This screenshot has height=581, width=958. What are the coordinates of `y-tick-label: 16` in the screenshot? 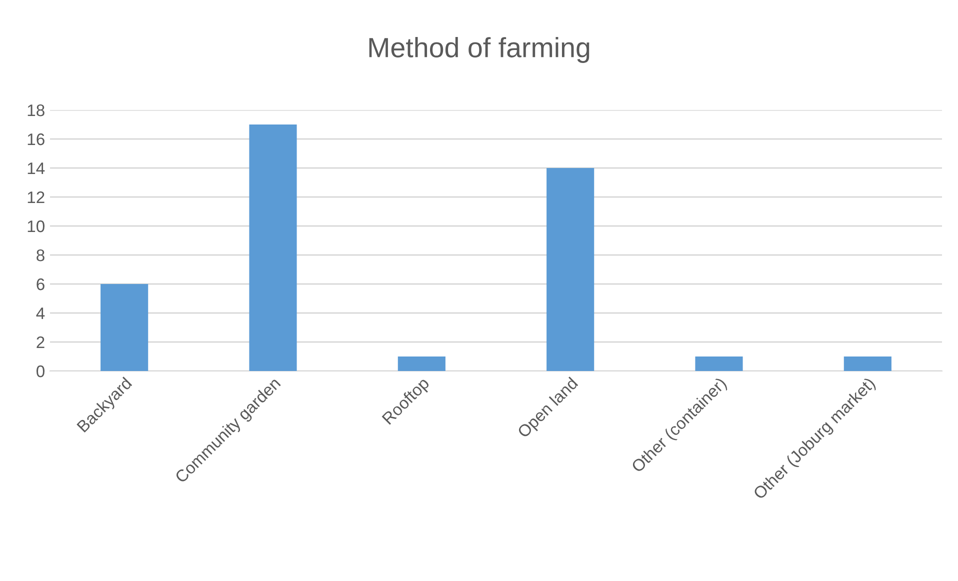 It's located at (36, 139).